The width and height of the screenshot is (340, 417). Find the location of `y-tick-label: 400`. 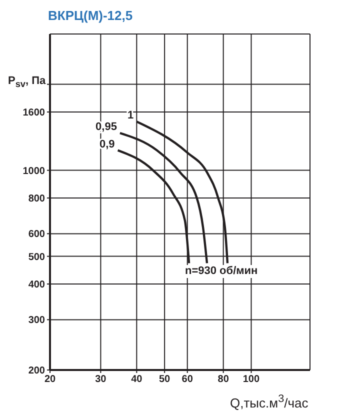

y-tick-label: 400 is located at coordinates (37, 285).